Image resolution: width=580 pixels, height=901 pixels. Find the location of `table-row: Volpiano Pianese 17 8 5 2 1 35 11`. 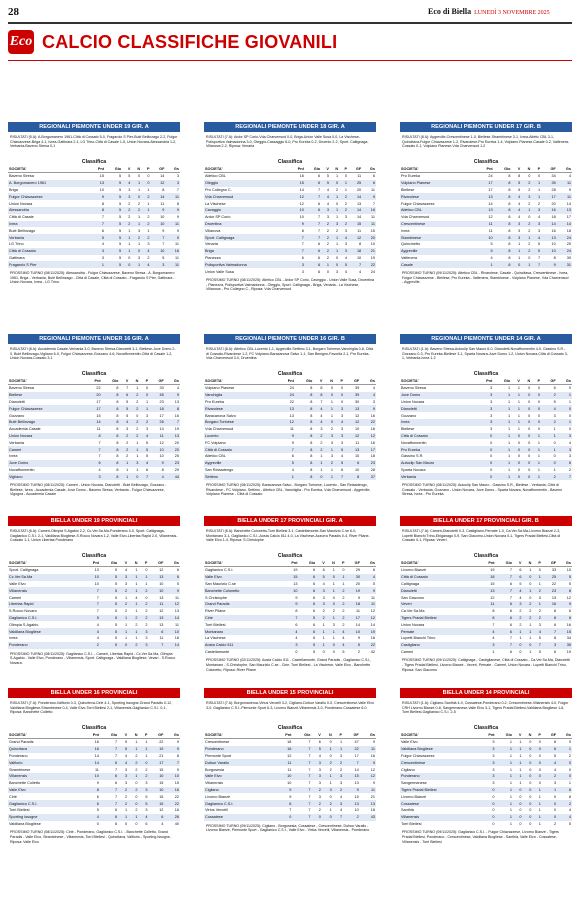

table-row: Volpiano Pianese 17 8 5 2 1 35 11 is located at coordinates (486, 183).